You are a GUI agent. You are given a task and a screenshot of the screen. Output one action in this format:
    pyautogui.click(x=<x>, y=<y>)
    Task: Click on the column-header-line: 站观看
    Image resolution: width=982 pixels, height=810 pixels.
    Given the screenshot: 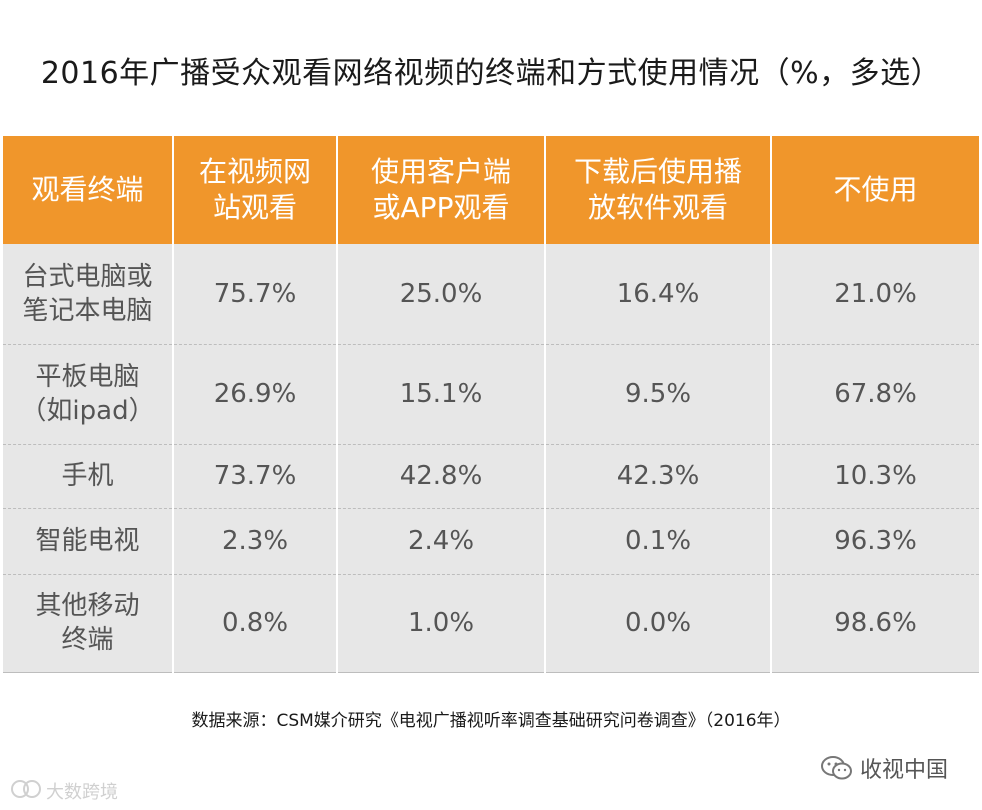 What is the action you would take?
    pyautogui.click(x=254, y=207)
    